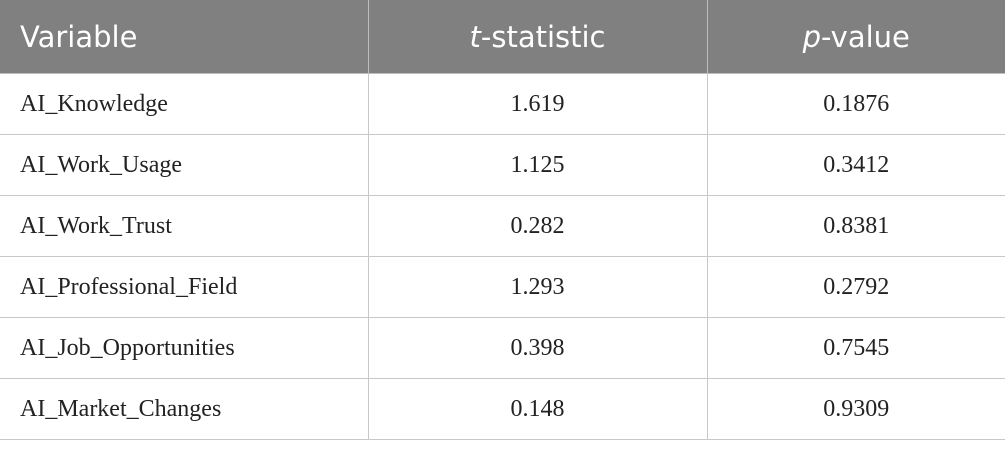 This screenshot has width=1005, height=460. What do you see at coordinates (537, 348) in the screenshot?
I see `value-cell: 0.398` at bounding box center [537, 348].